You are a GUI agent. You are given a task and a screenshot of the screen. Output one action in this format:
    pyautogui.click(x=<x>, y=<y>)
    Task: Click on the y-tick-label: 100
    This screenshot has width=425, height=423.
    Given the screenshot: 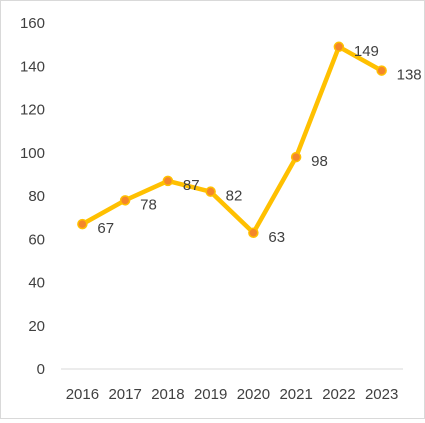 What is the action you would take?
    pyautogui.click(x=32, y=153)
    